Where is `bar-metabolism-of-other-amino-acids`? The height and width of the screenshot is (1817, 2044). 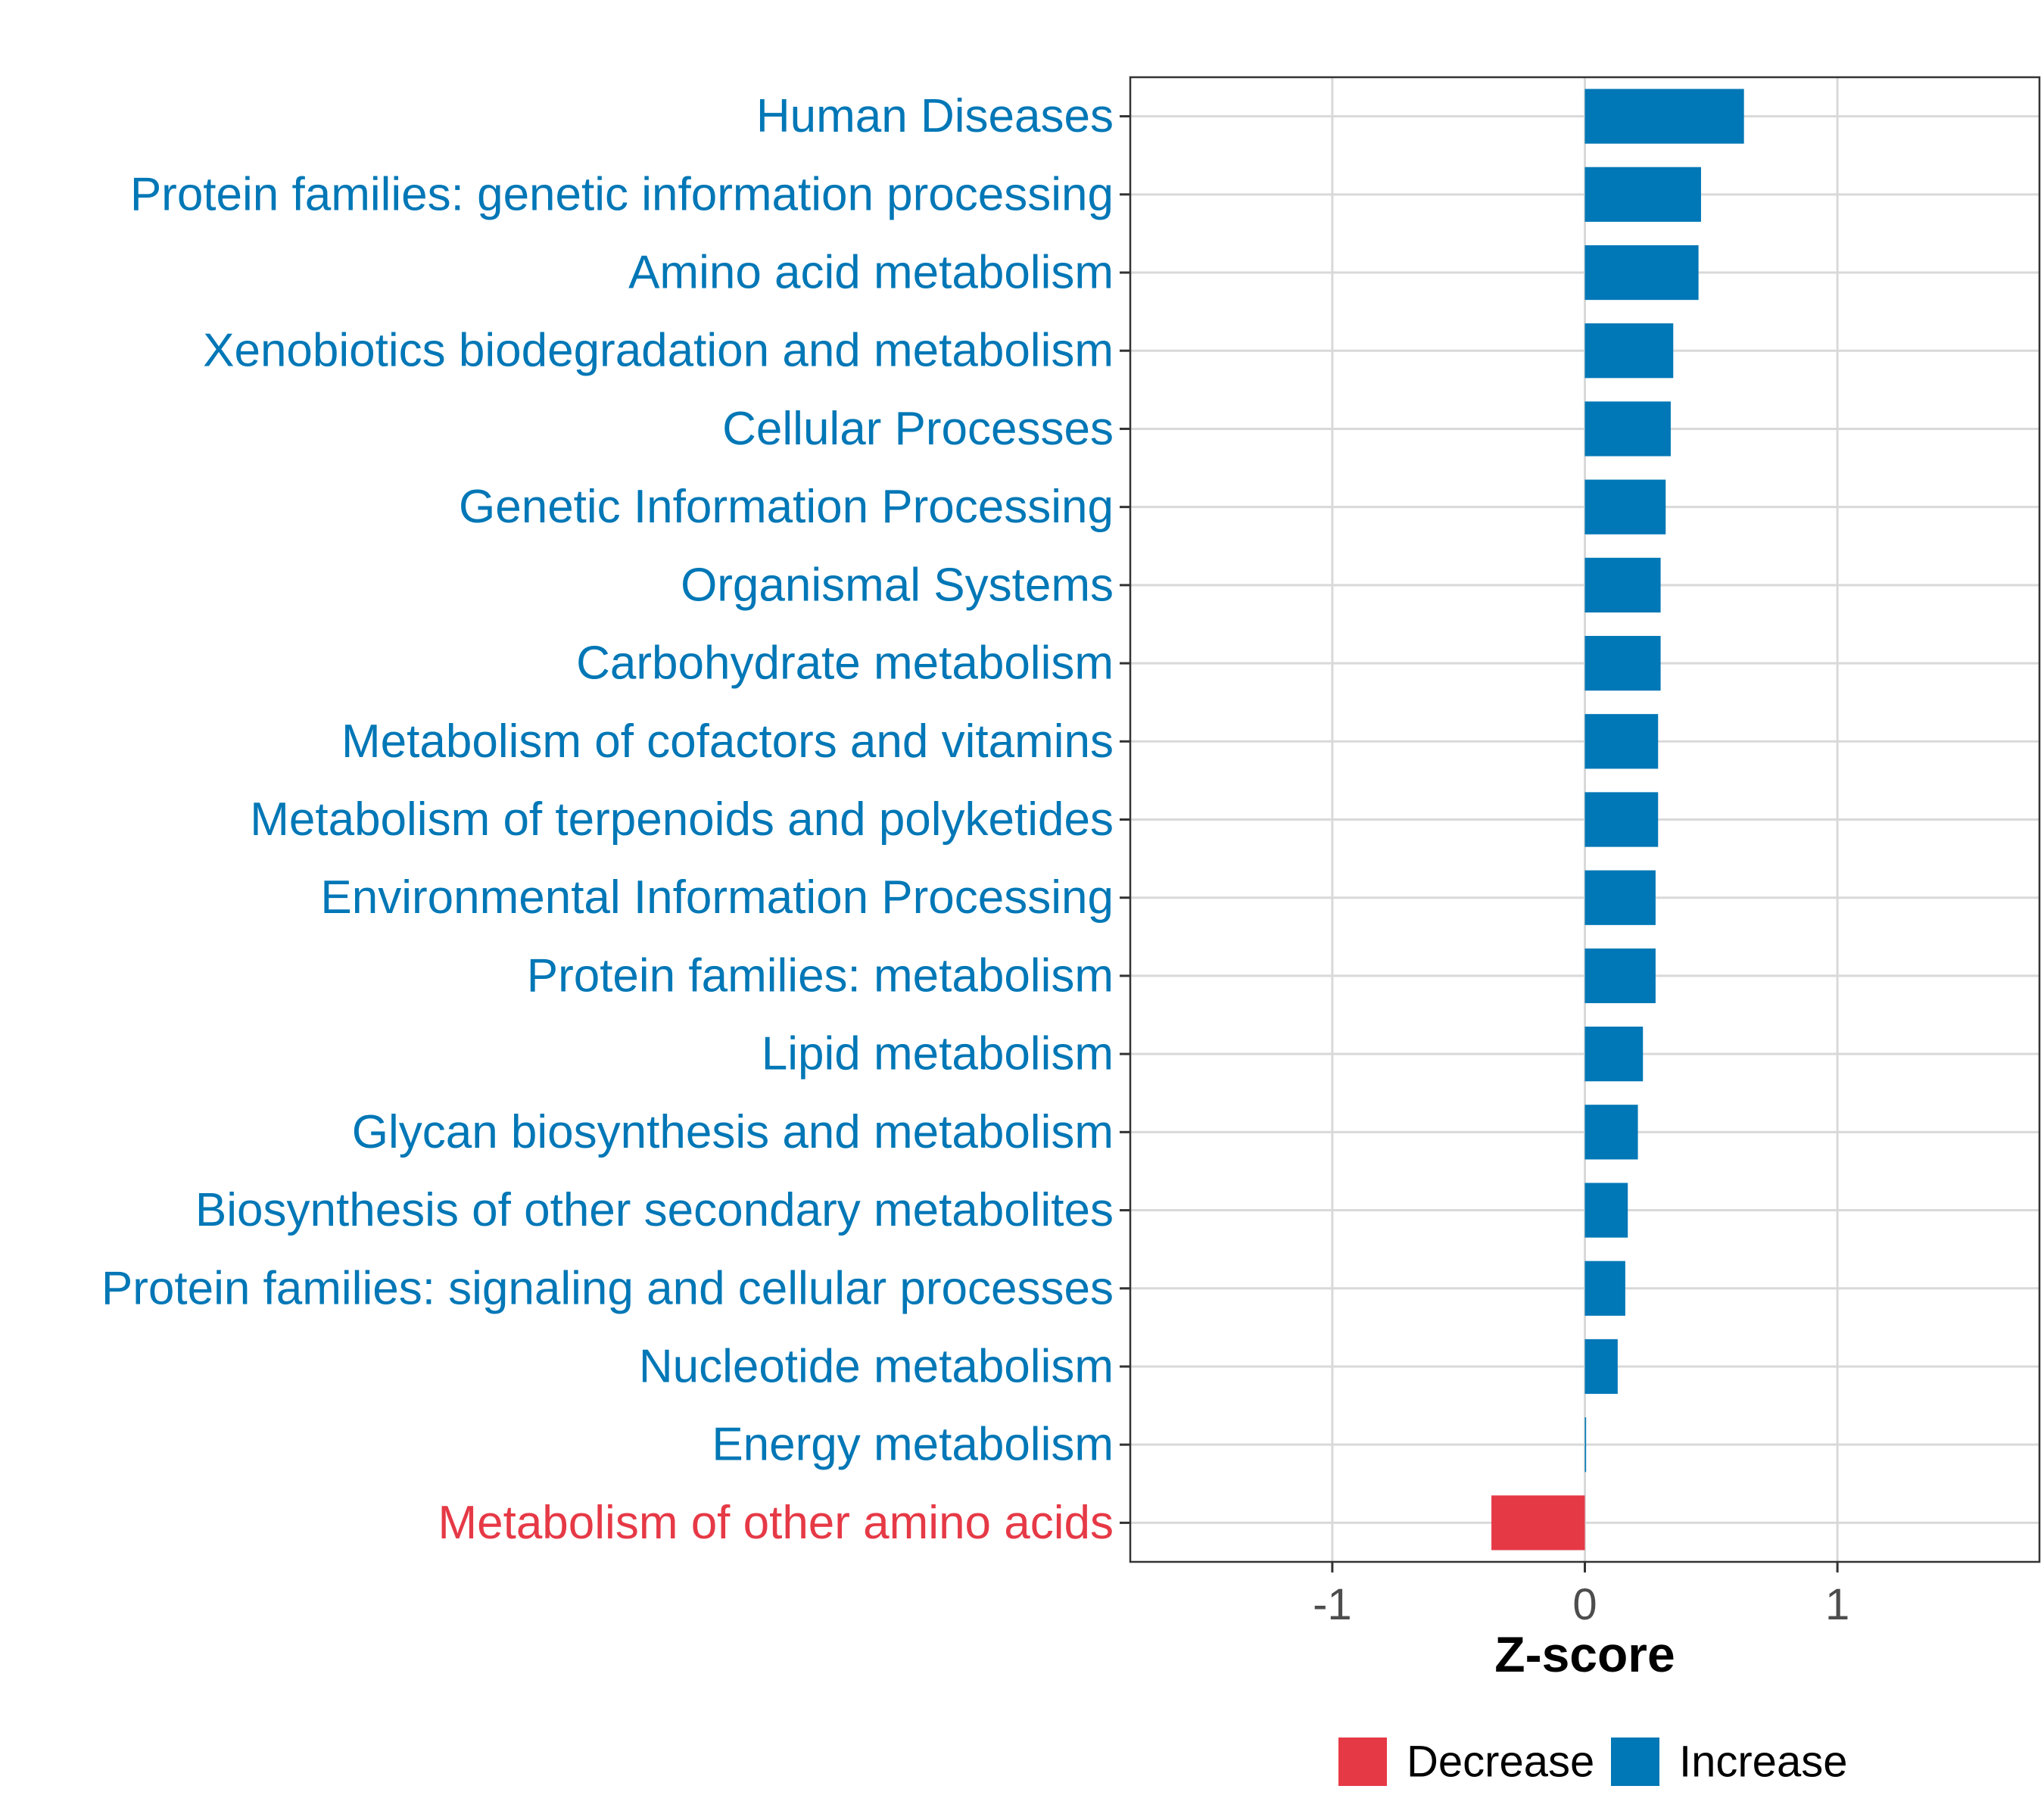
bar-metabolism-of-other-amino-acids is located at coordinates (1538, 1523).